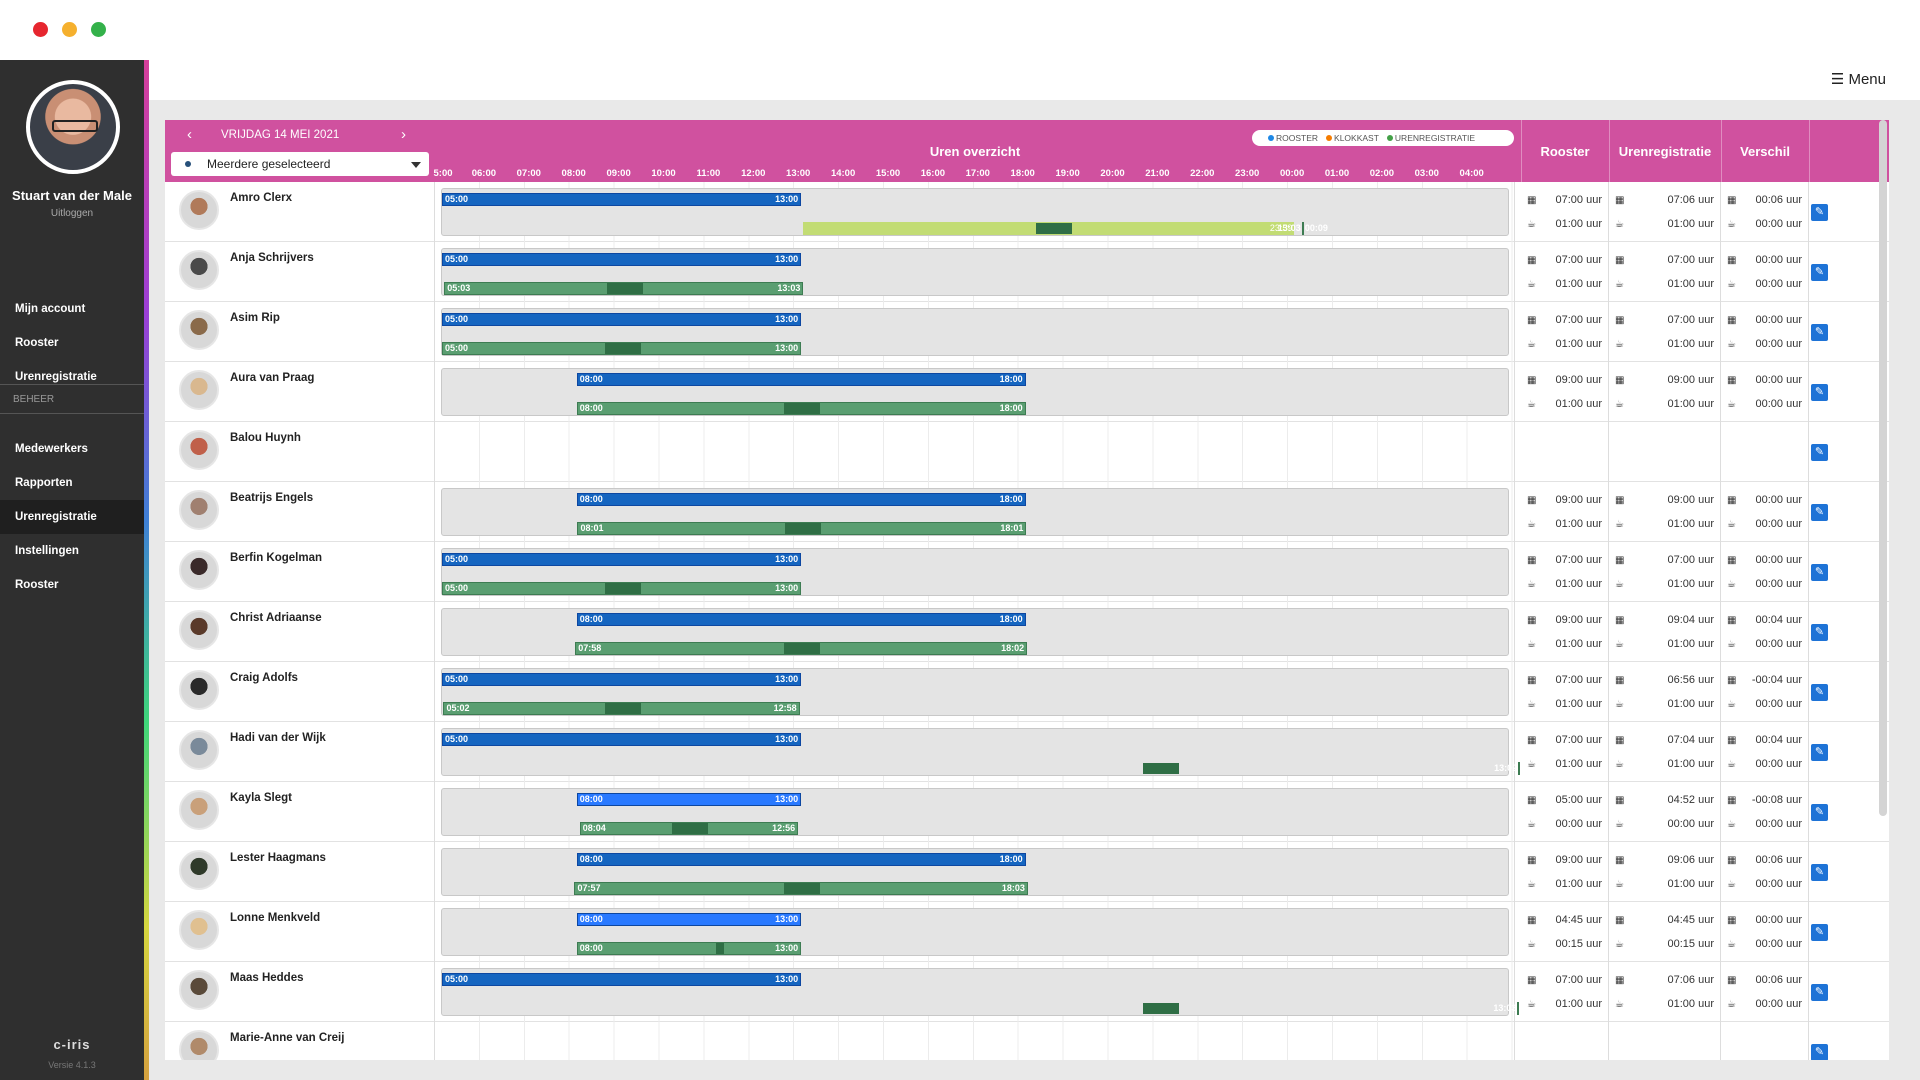 The image size is (1920, 1080). Describe the element at coordinates (801, 648) in the screenshot. I see `registration-bar: 07:58 18:02` at that location.